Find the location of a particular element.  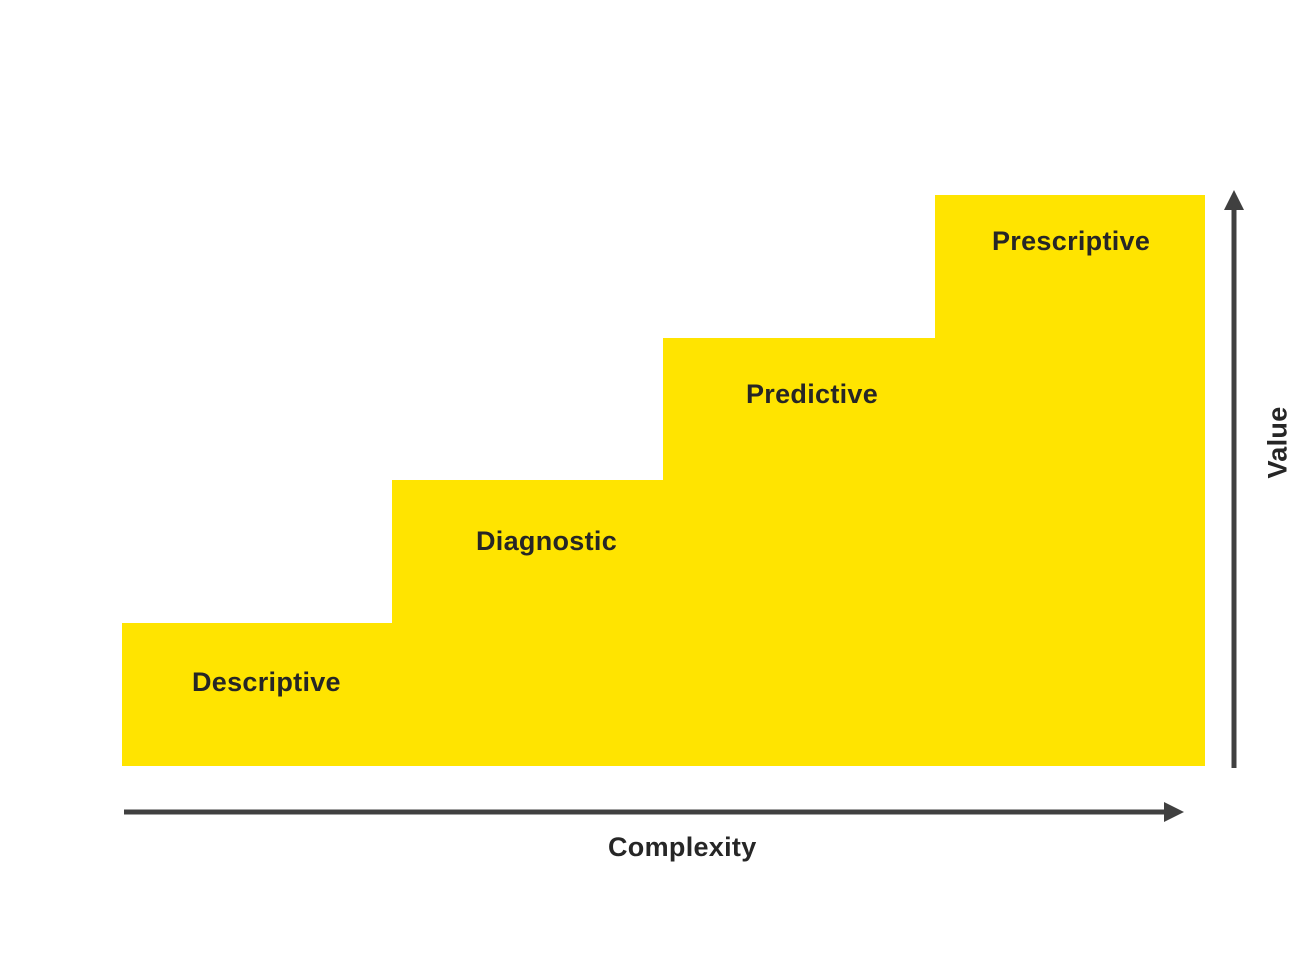

step-diagnostic-label: Diagnostic is located at coordinates (547, 541).